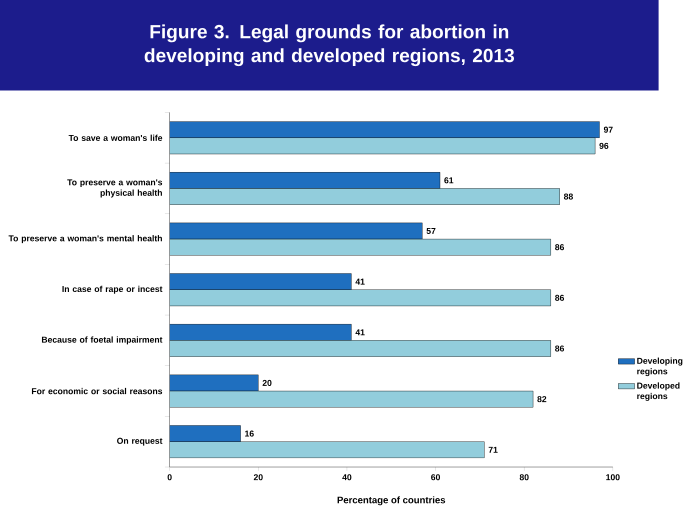  What do you see at coordinates (97, 391) in the screenshot?
I see `y-tick-label: For economic or social reasons` at bounding box center [97, 391].